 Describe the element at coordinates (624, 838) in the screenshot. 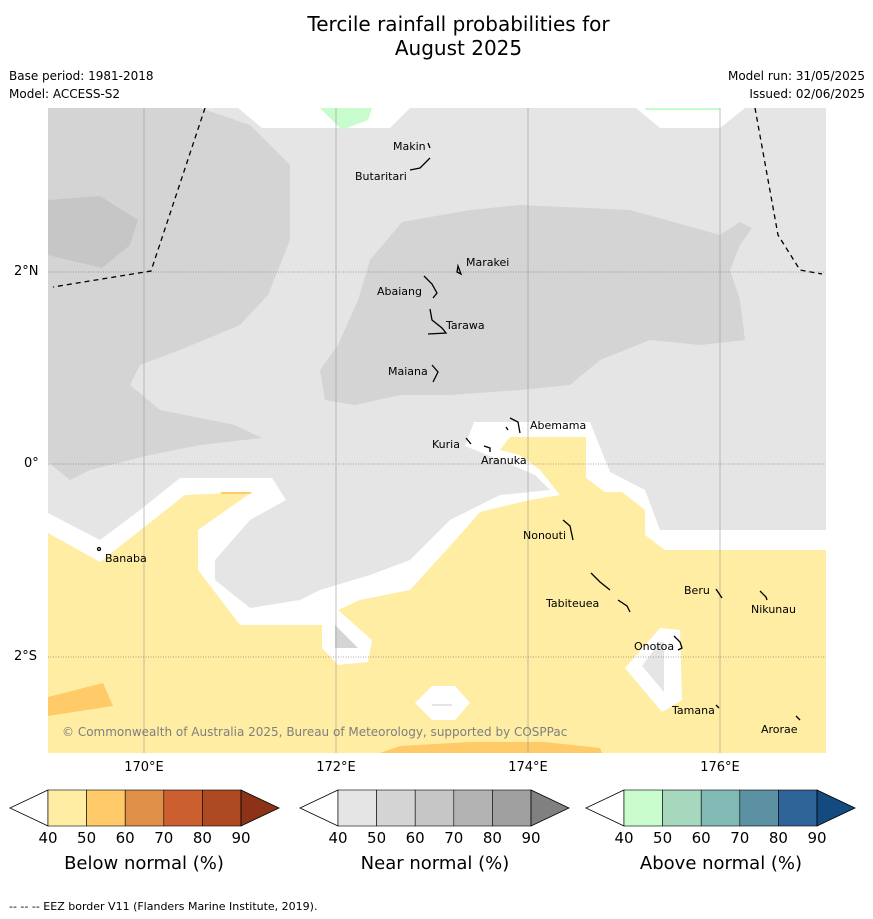

I see `colorbar-above-tick: 40` at that location.